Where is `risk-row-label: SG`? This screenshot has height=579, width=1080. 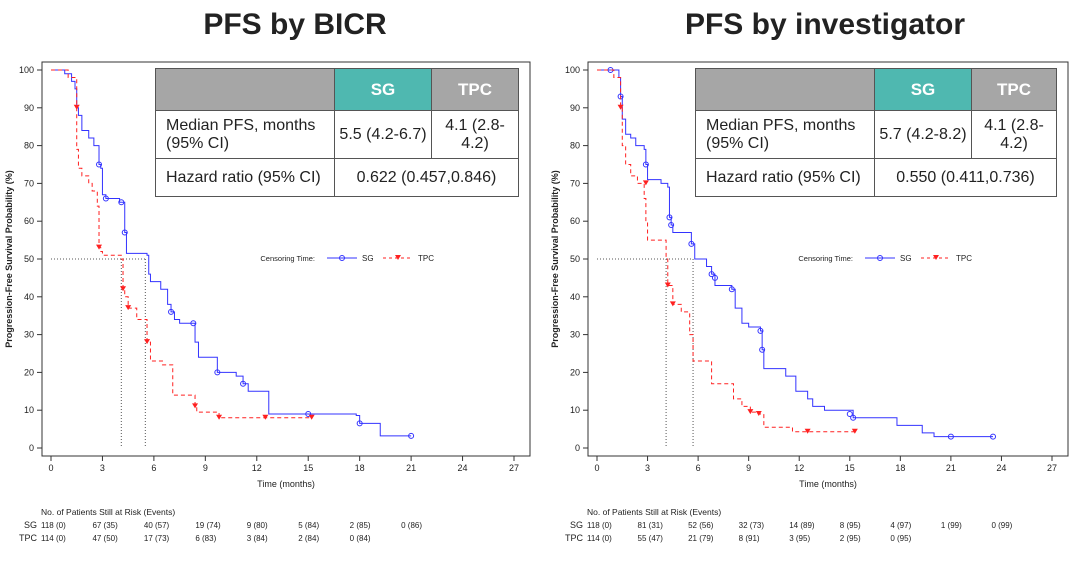 risk-row-label: SG is located at coordinates (576, 525).